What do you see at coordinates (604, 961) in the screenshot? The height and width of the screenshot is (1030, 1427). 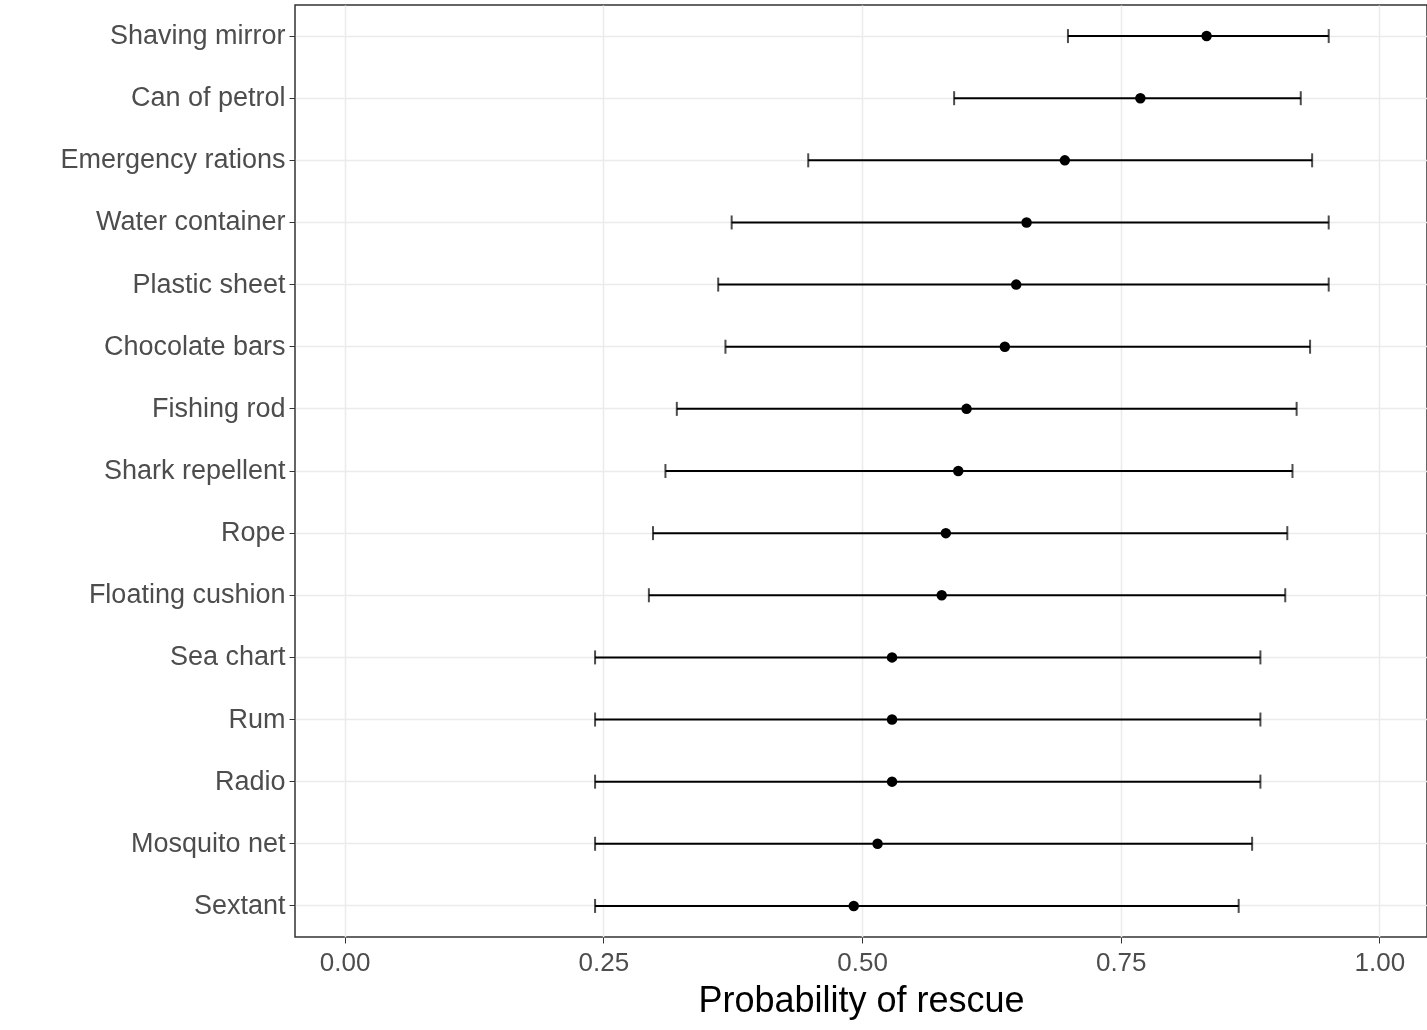 I see `x-tick-label: 0.25` at bounding box center [604, 961].